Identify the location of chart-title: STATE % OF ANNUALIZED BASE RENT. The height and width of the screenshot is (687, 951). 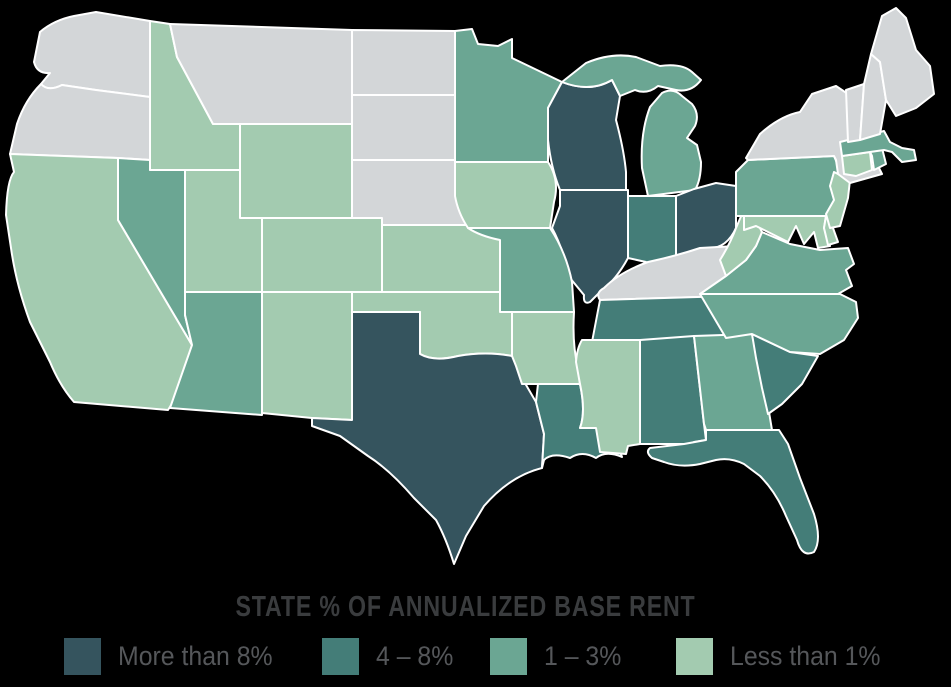
(465, 607).